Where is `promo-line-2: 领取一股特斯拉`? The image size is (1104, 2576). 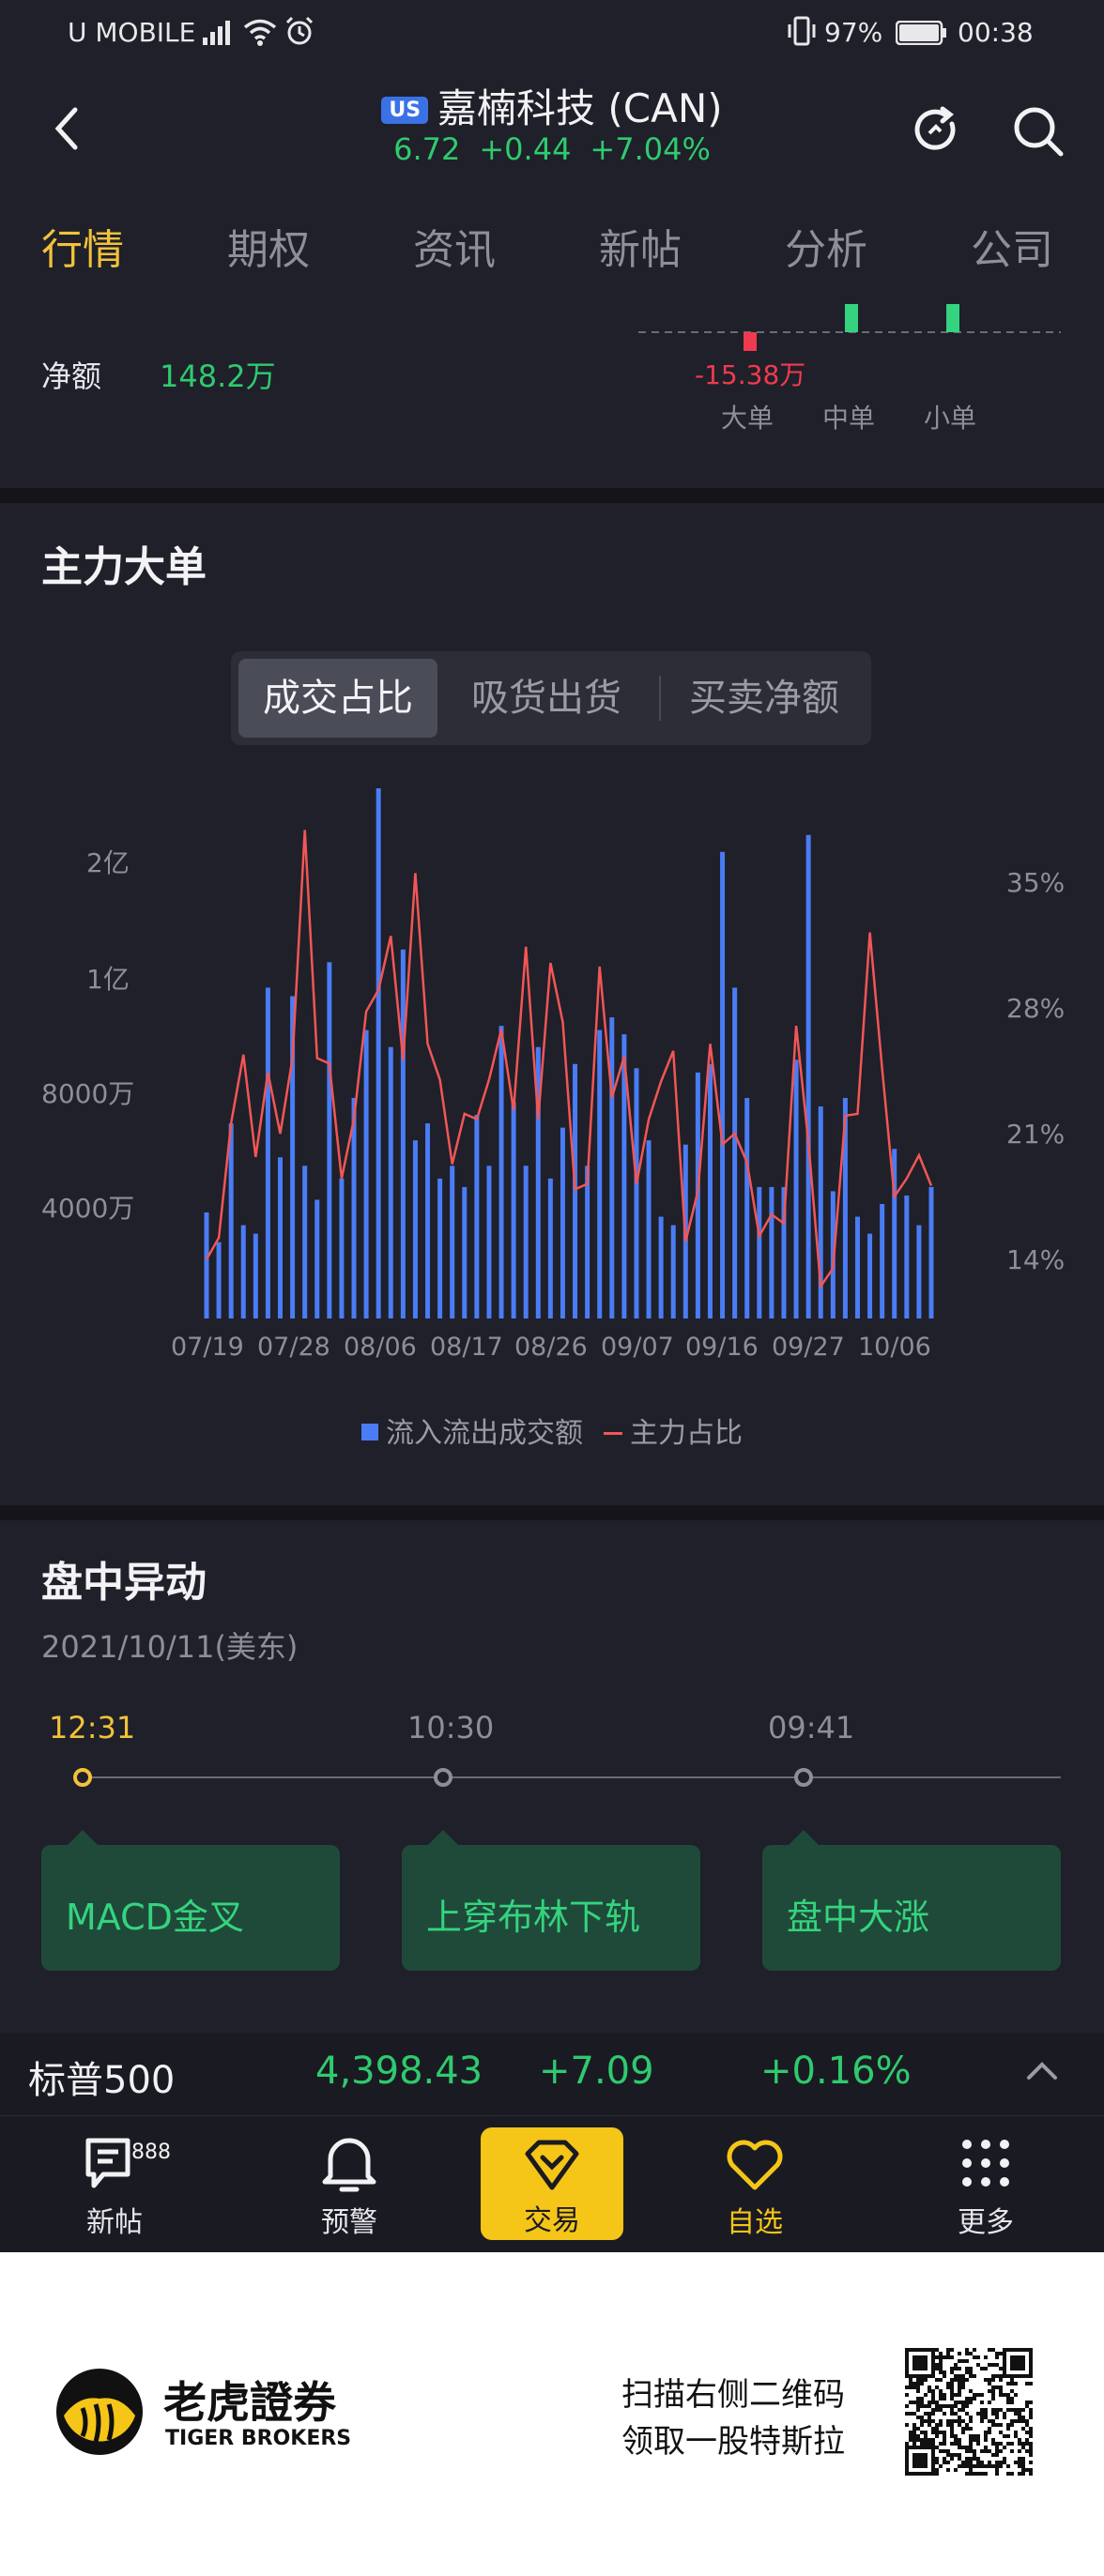
promo-line-2: 领取一股特斯拉 is located at coordinates (733, 2442).